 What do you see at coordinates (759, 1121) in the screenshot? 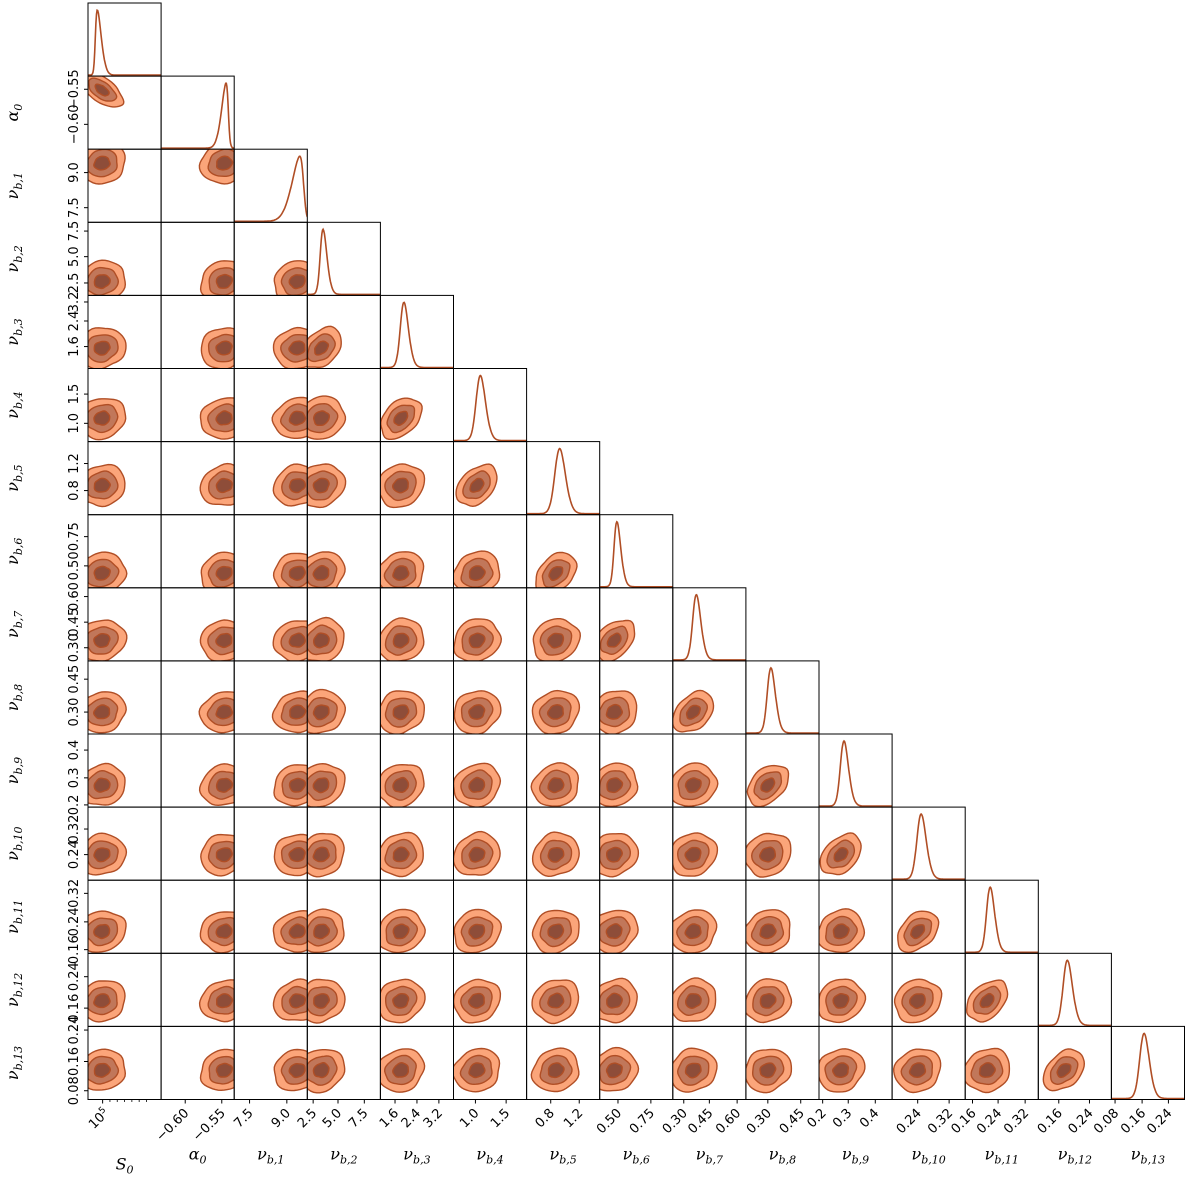
I see `xtick-label-nu8: 0.30` at bounding box center [759, 1121].